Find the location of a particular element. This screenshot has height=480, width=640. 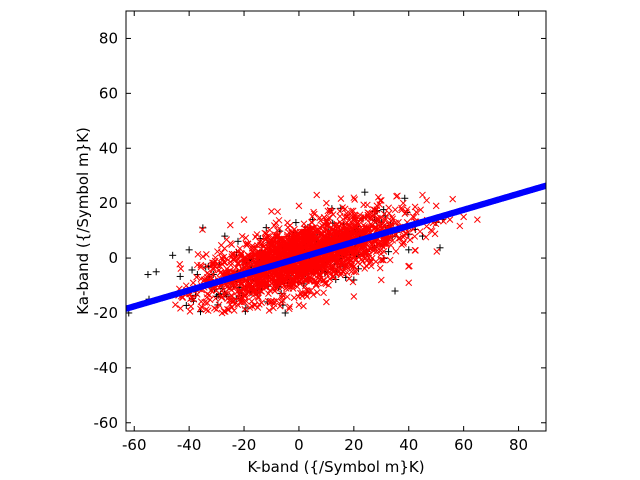

x-tick-label: -20 is located at coordinates (244, 445).